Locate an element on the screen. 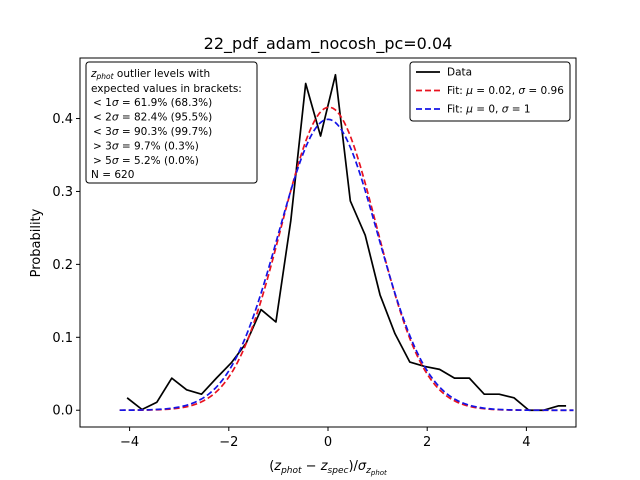 Image resolution: width=640 pixels, height=480 pixels. x-axis-ticks: −4 −2 0 2 4 is located at coordinates (325, 438).